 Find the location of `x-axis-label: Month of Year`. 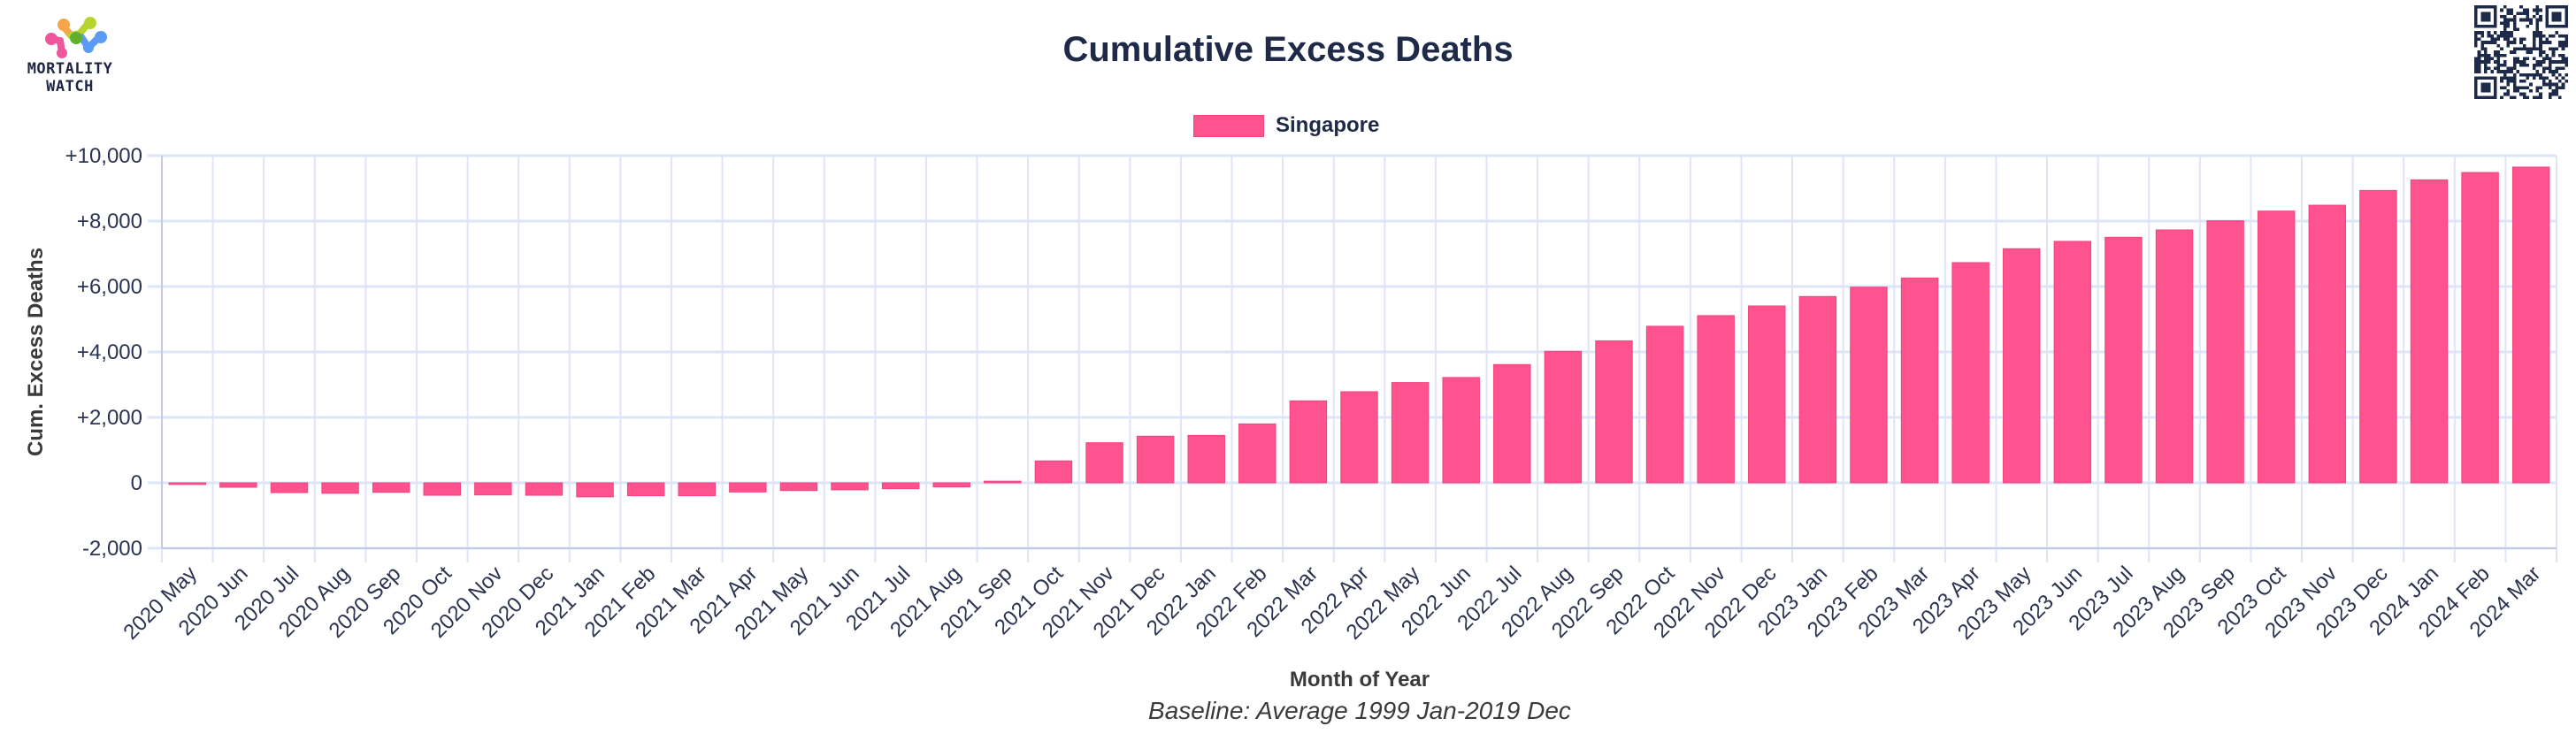

x-axis-label: Month of Year is located at coordinates (1360, 680).